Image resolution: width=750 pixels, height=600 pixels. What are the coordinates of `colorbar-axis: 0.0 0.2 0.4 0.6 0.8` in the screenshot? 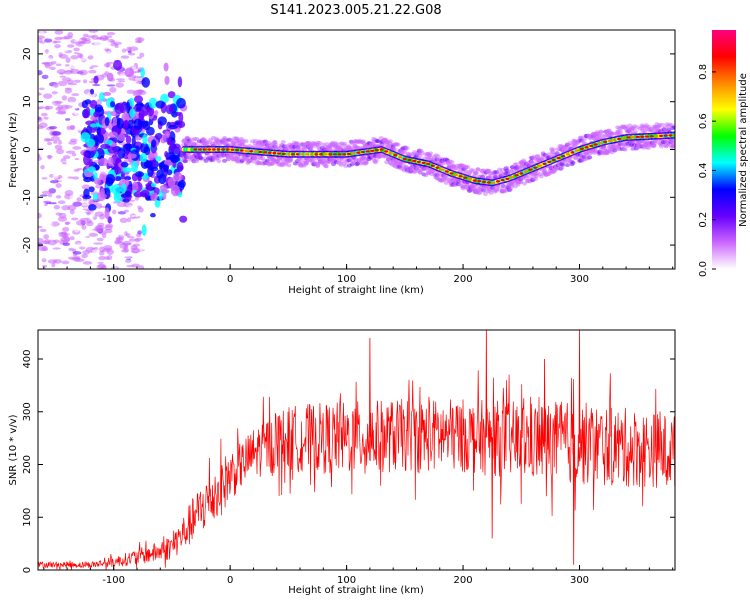 It's located at (707, 170).